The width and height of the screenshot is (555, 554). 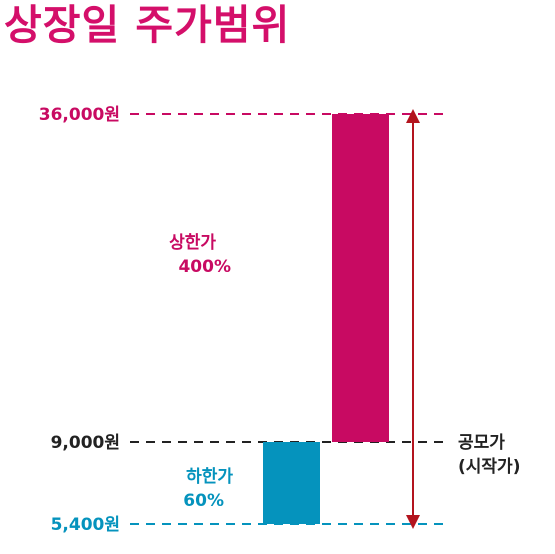 I want to click on value-label-0: 36,000원, so click(x=79, y=115).